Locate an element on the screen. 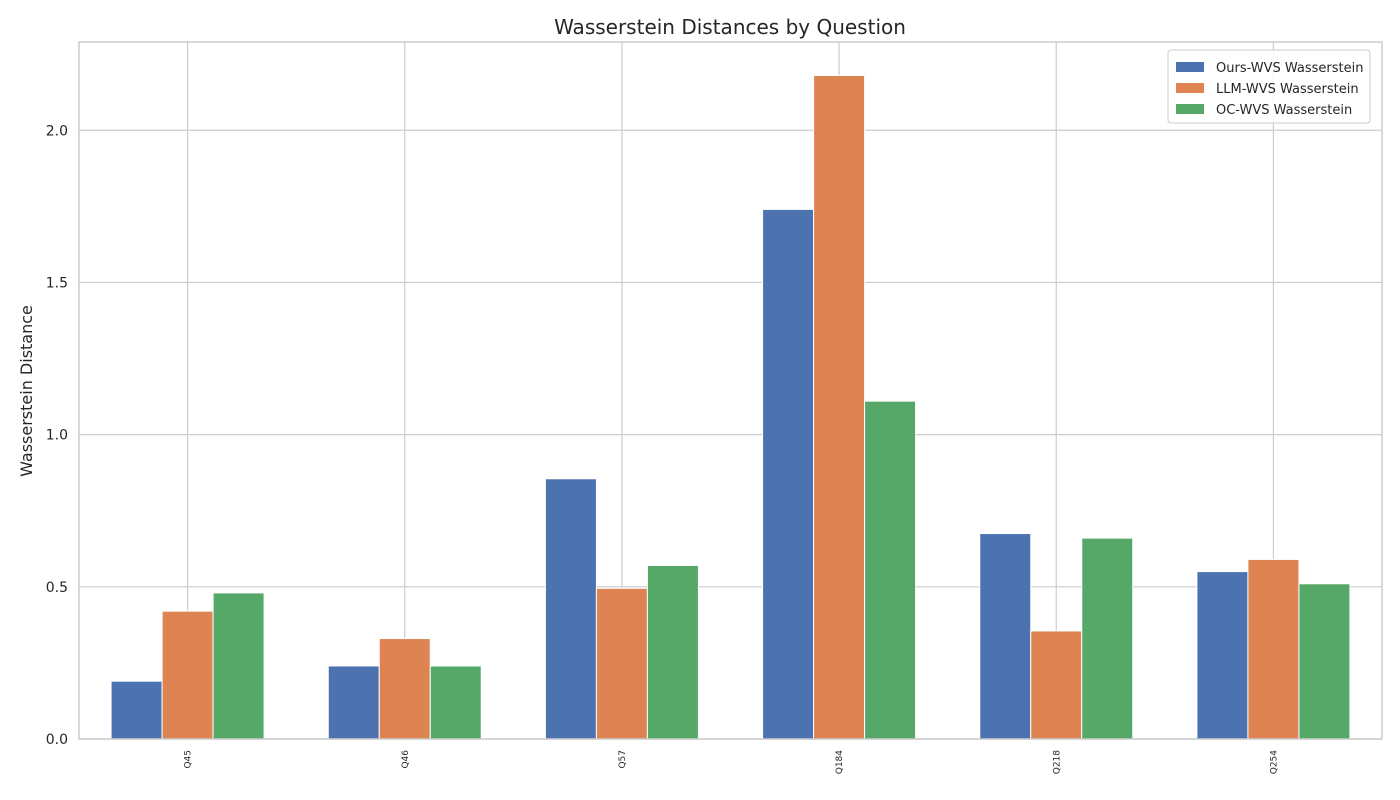  y-tick-label: 0.0 is located at coordinates (57, 740).